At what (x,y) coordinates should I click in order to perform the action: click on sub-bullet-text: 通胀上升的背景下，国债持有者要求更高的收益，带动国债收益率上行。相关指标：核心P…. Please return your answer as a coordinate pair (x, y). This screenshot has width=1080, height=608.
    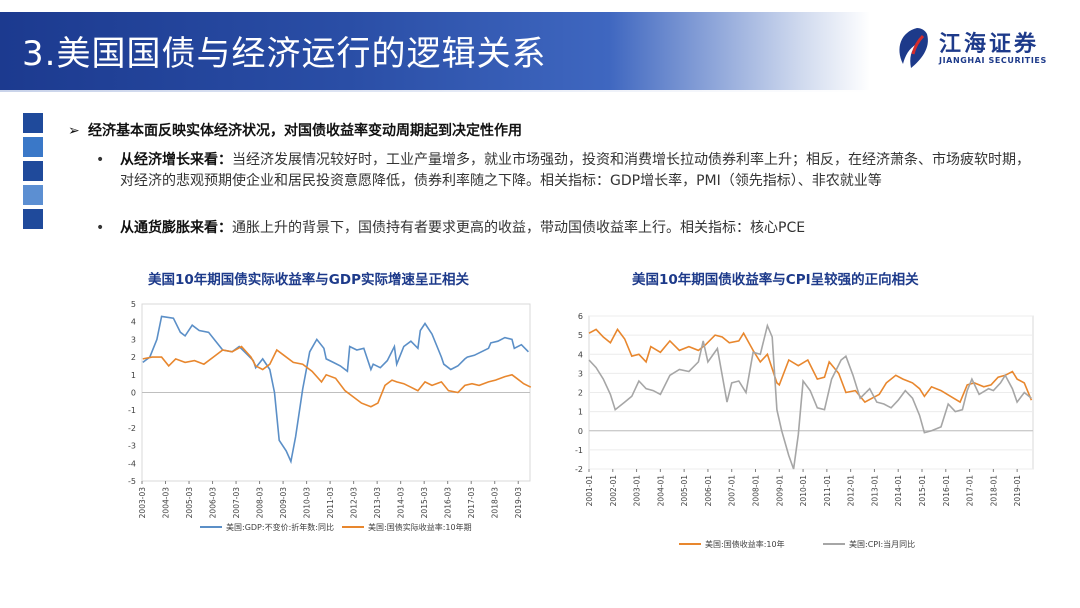
    Looking at the image, I should click on (519, 228).